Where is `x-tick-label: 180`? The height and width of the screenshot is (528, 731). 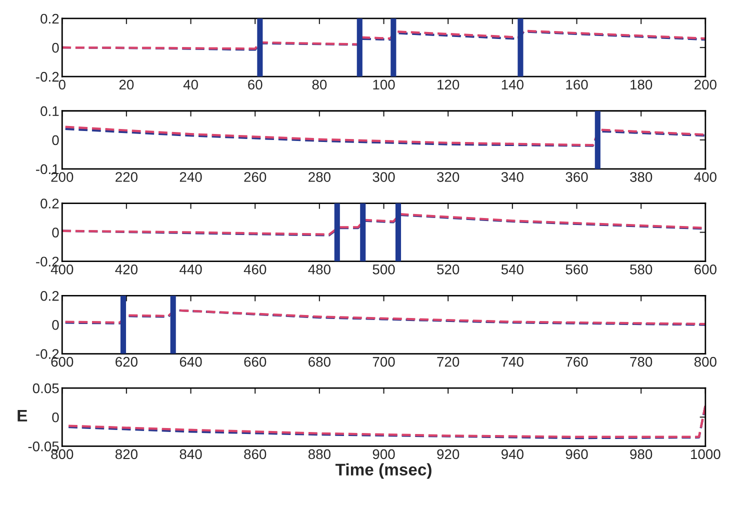 x-tick-label: 180 is located at coordinates (641, 85).